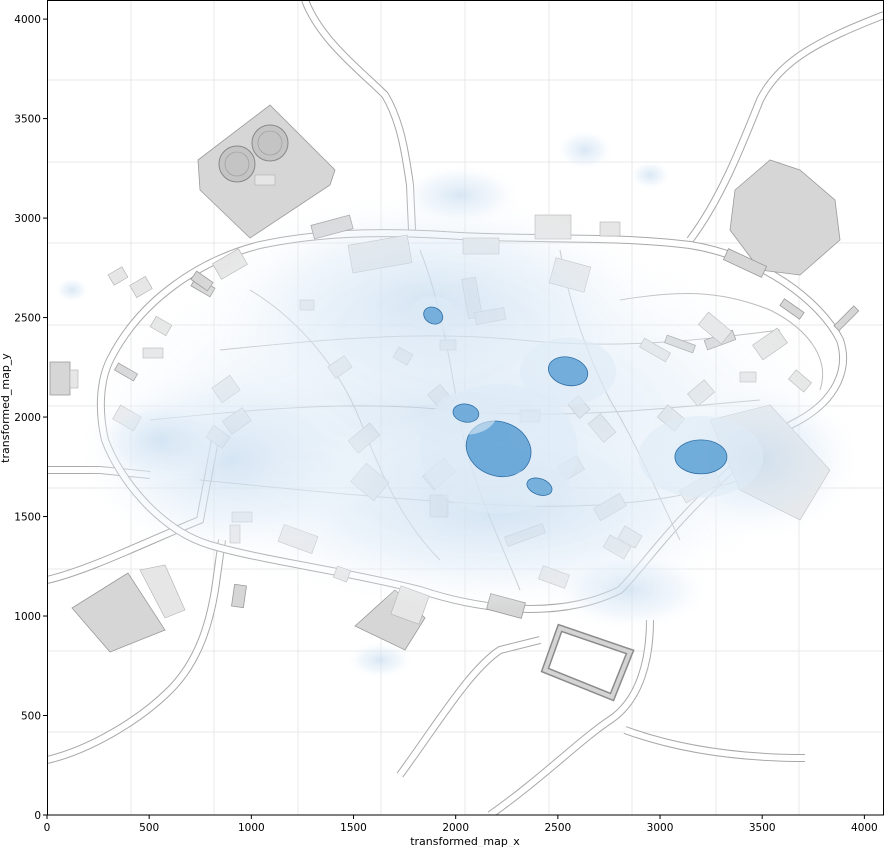  Describe the element at coordinates (27, 120) in the screenshot. I see `y-tick-label: 3500` at that location.